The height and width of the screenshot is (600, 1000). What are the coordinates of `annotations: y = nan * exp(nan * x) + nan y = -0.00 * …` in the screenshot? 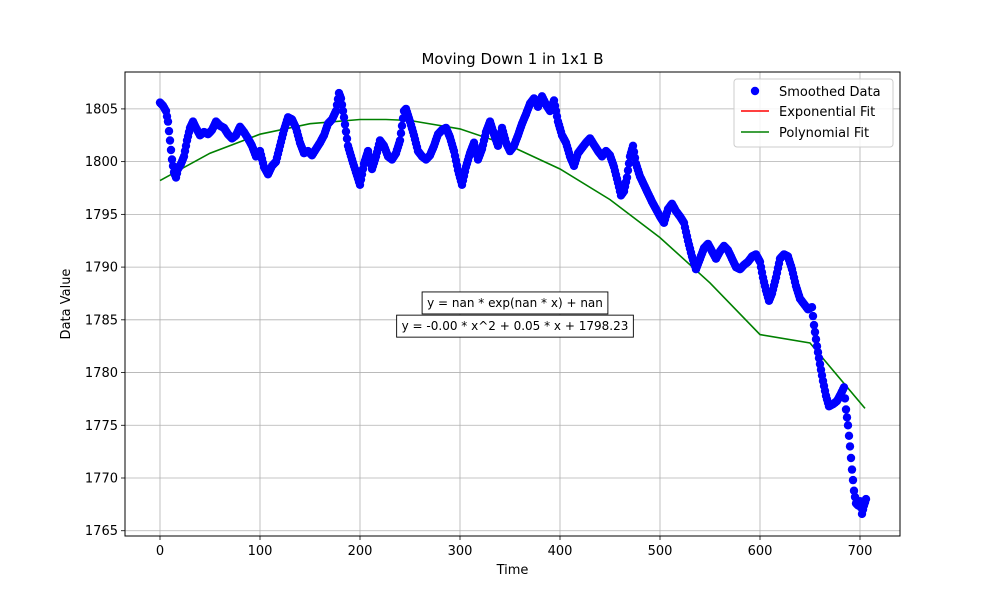 It's located at (515, 314).